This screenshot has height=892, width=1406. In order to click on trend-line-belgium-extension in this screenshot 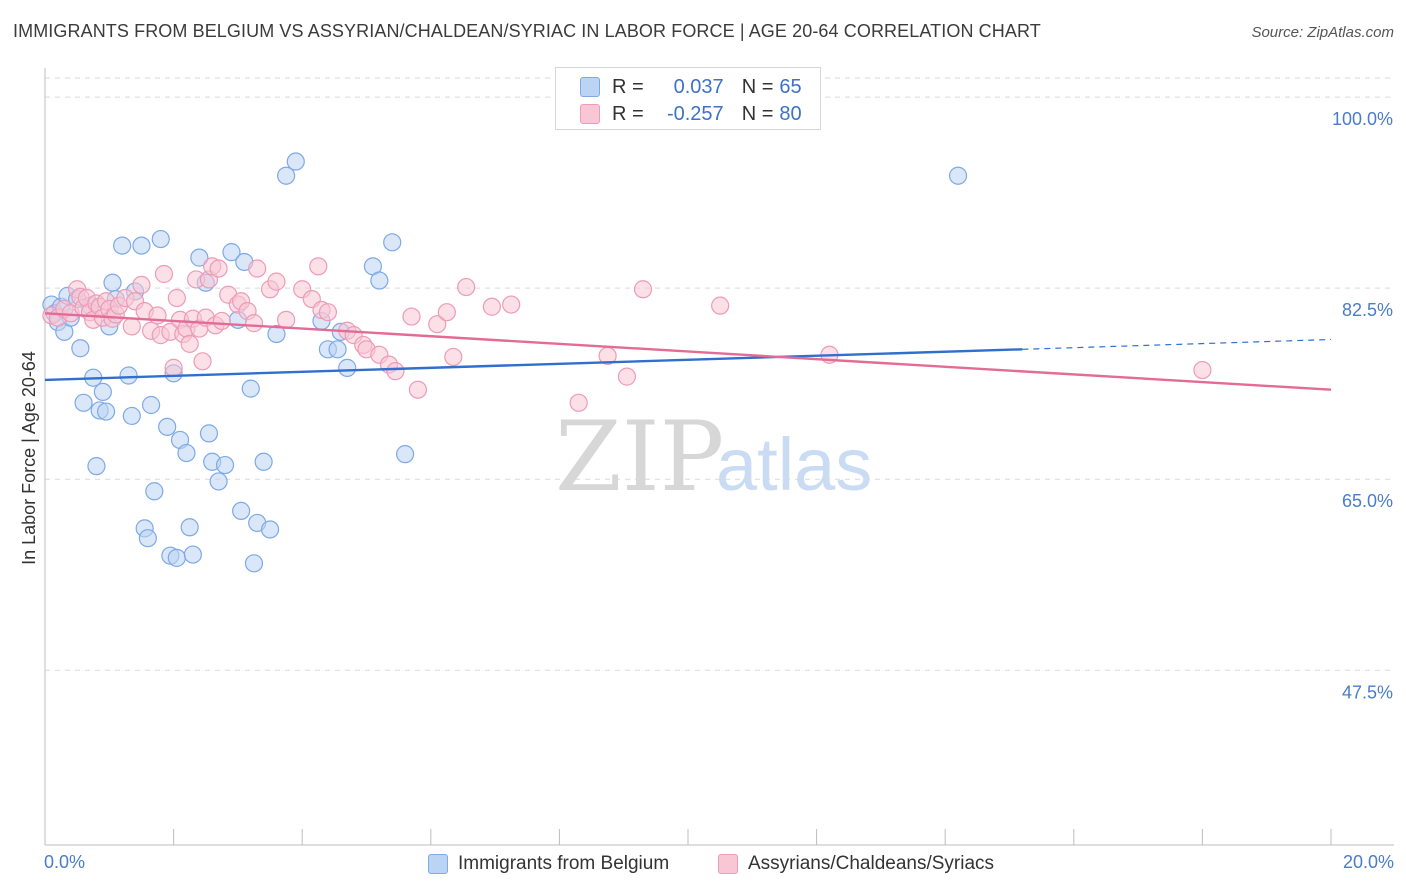, I will do `click(1177, 344)`.